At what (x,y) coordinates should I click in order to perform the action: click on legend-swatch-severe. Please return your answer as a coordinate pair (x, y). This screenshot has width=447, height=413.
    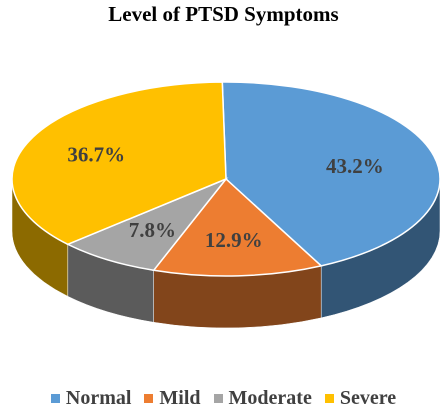
    Looking at the image, I should click on (329, 398).